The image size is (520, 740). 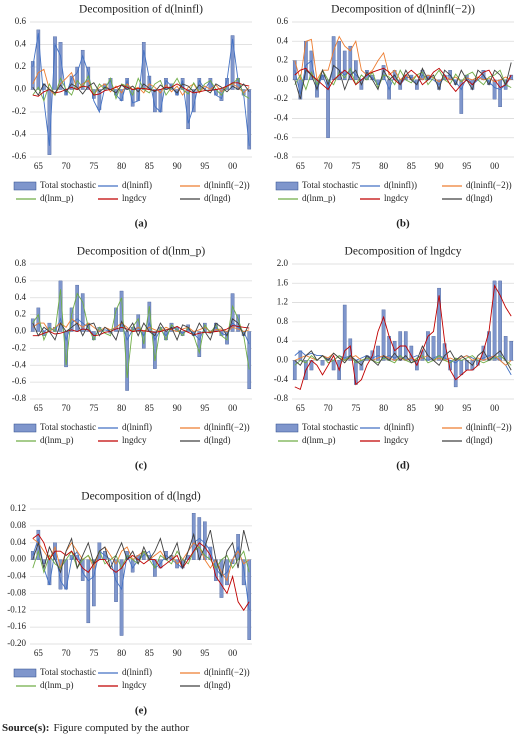 What do you see at coordinates (16, 576) in the screenshot?
I see `y-tick-label: -0.04` at bounding box center [16, 576].